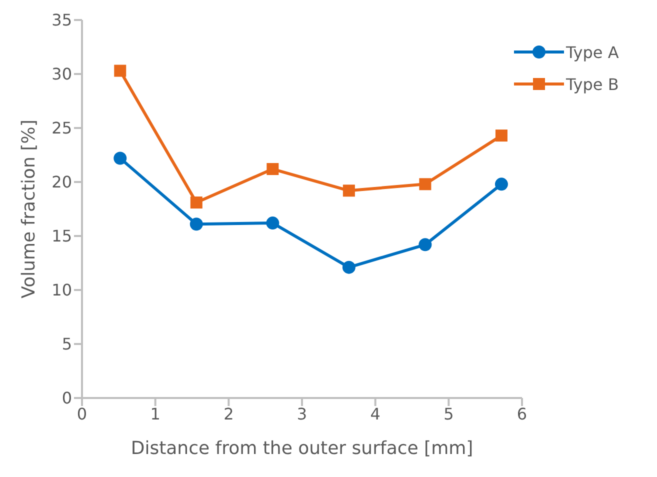  I want to click on legend-label: Type B, so click(592, 84).